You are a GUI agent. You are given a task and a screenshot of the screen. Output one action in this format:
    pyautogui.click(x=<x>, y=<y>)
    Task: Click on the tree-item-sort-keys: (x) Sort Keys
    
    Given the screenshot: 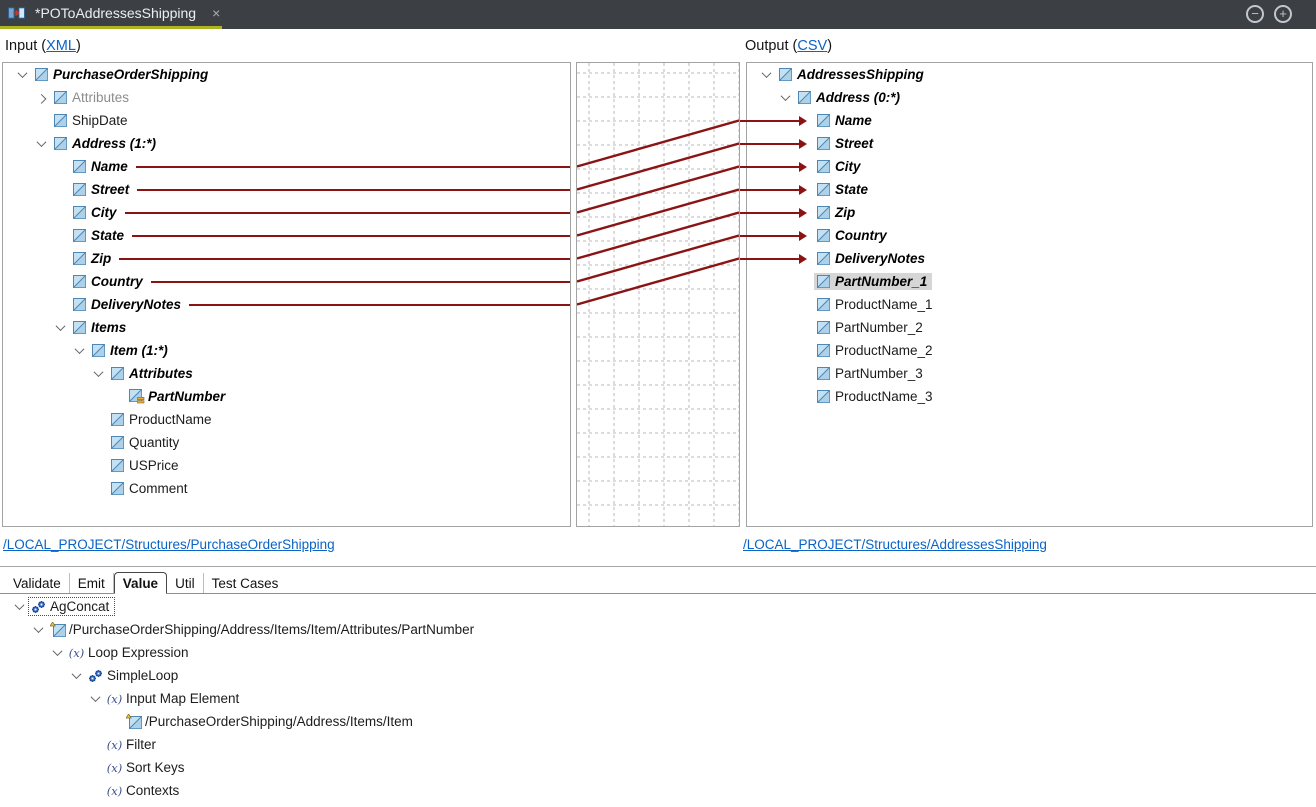 What is the action you would take?
    pyautogui.click(x=658, y=767)
    